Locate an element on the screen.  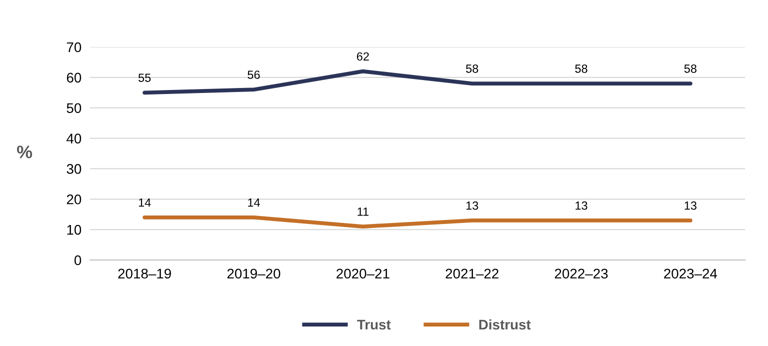
y-tick-label: 70 is located at coordinates (74, 47).